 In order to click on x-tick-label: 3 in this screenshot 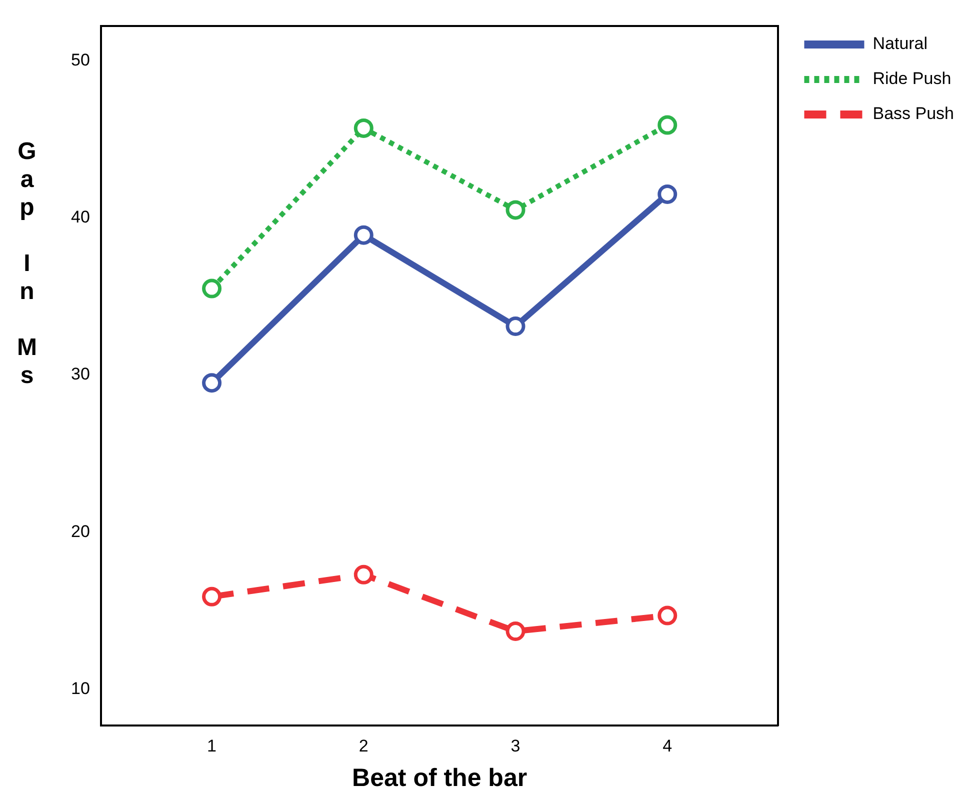, I will do `click(515, 746)`.